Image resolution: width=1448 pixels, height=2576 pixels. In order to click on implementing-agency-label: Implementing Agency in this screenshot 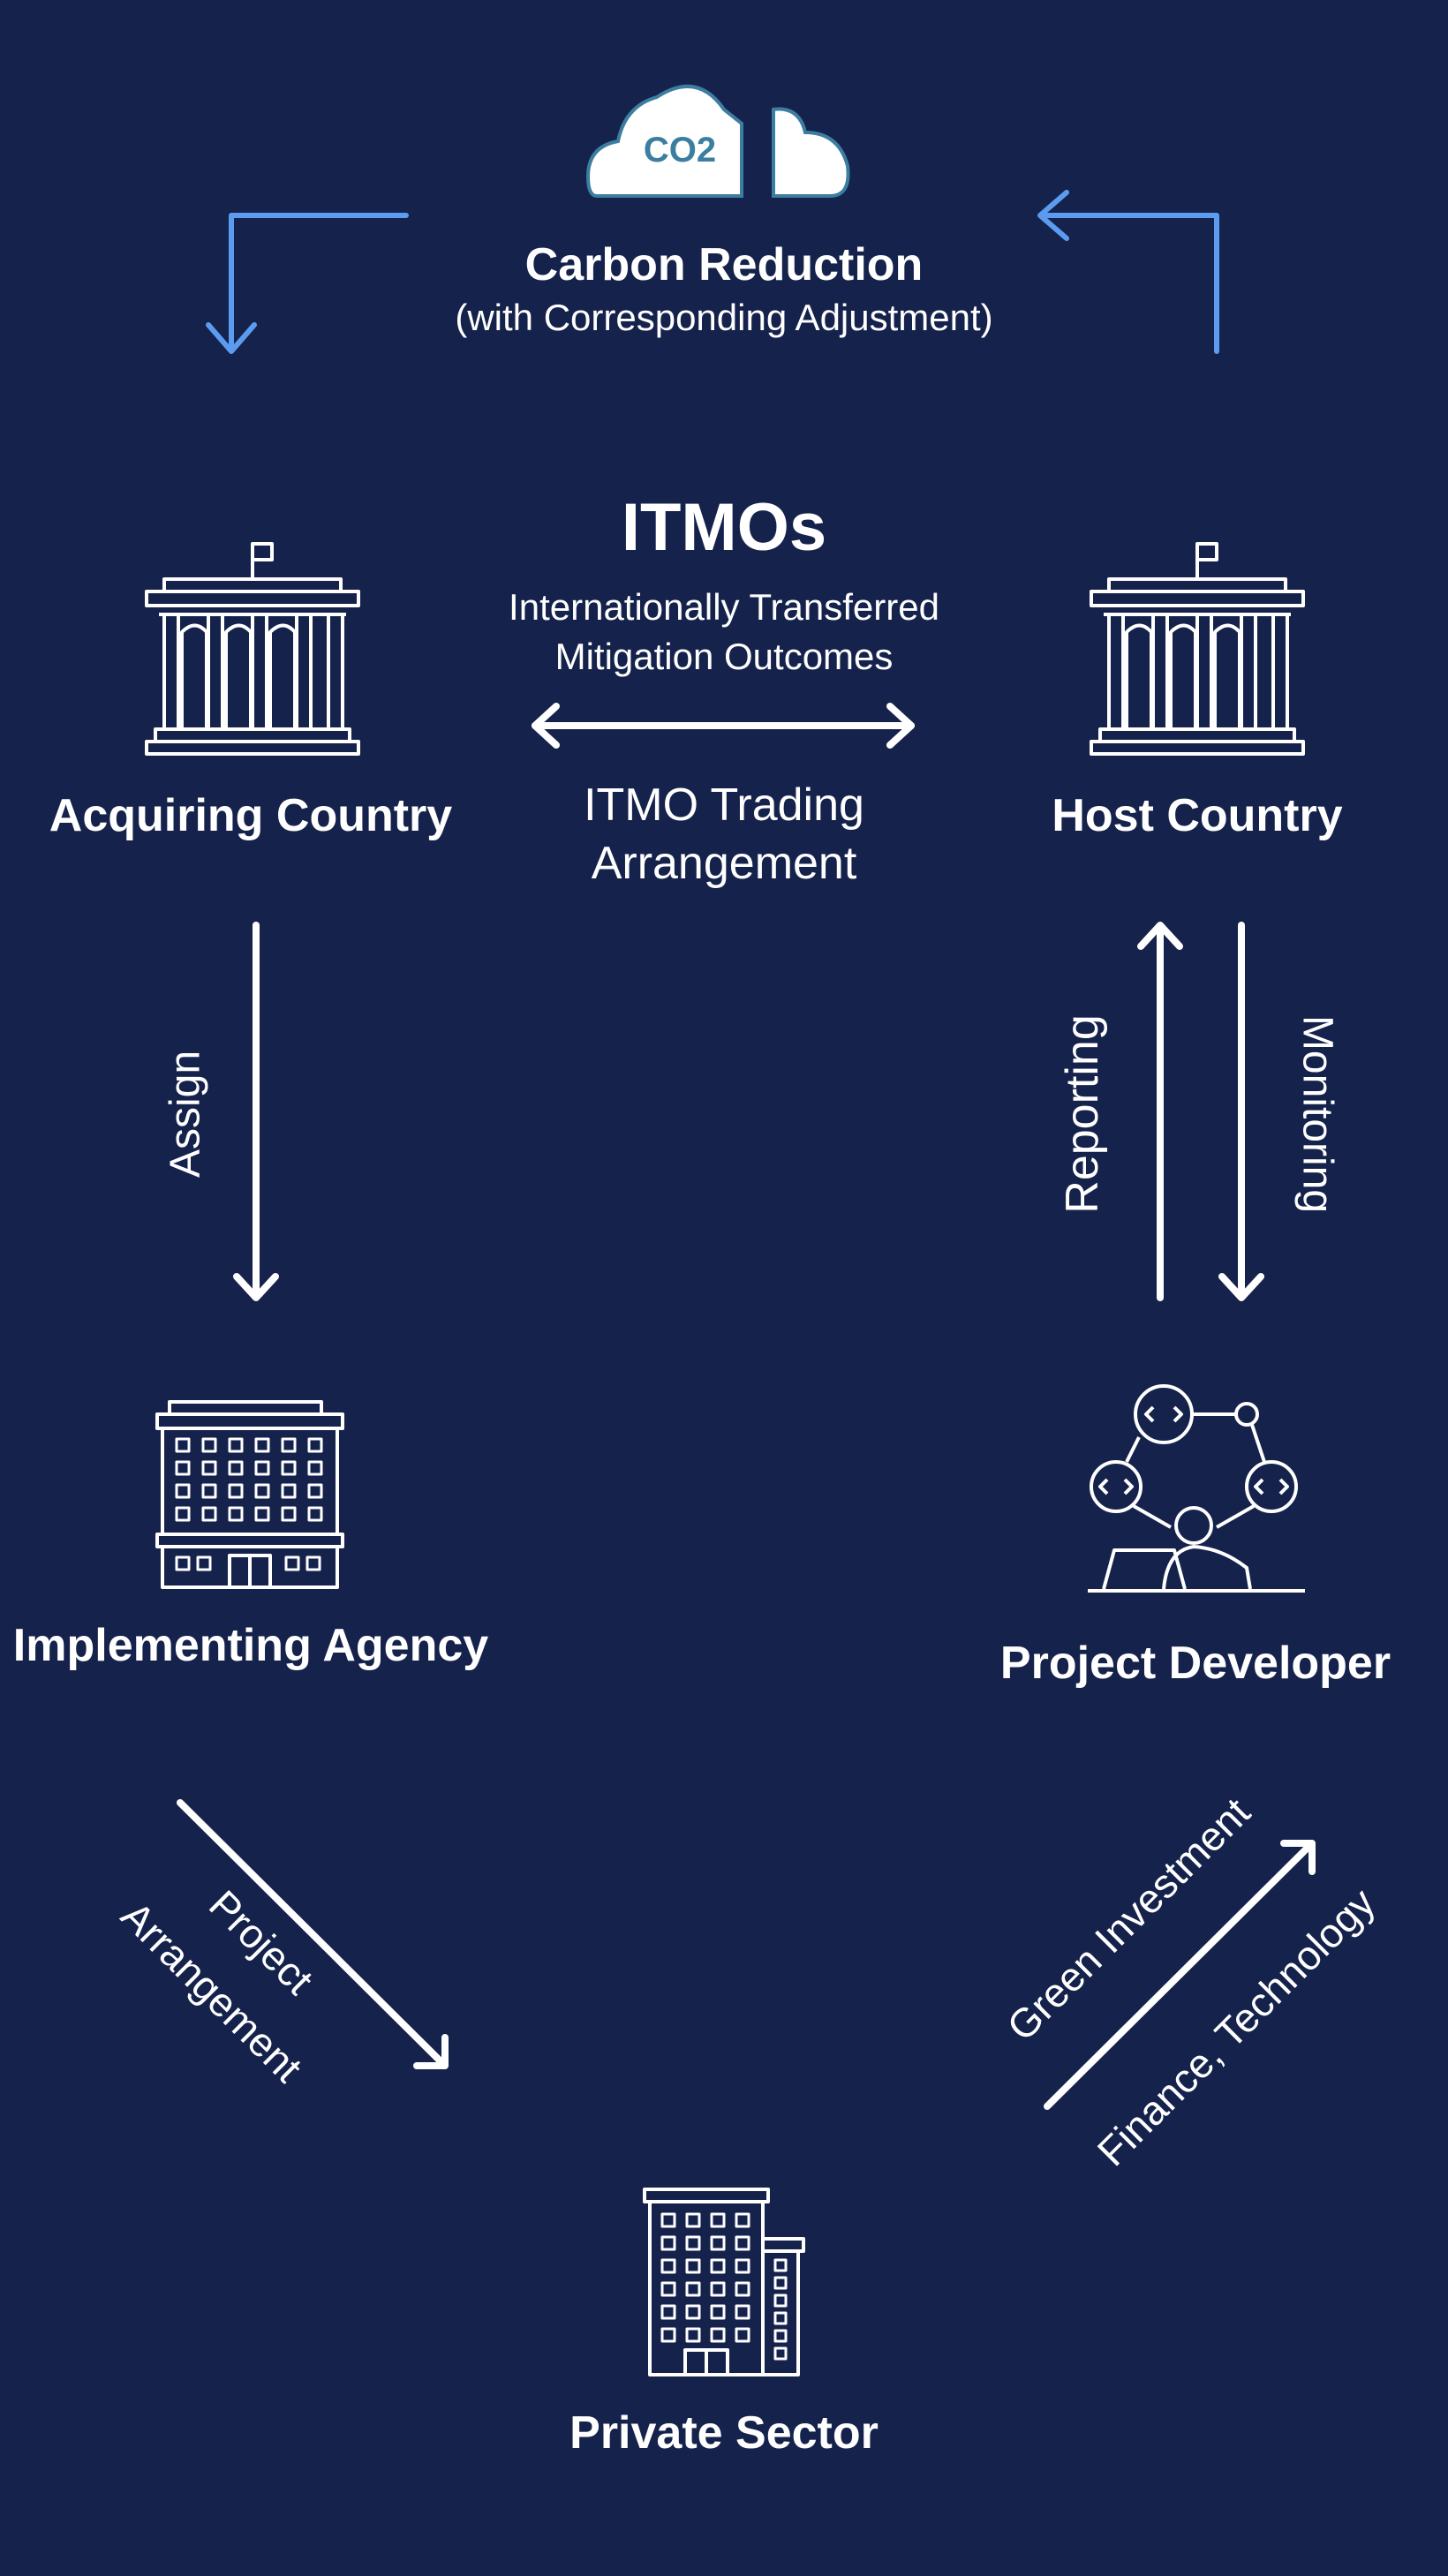, I will do `click(251, 1646)`.